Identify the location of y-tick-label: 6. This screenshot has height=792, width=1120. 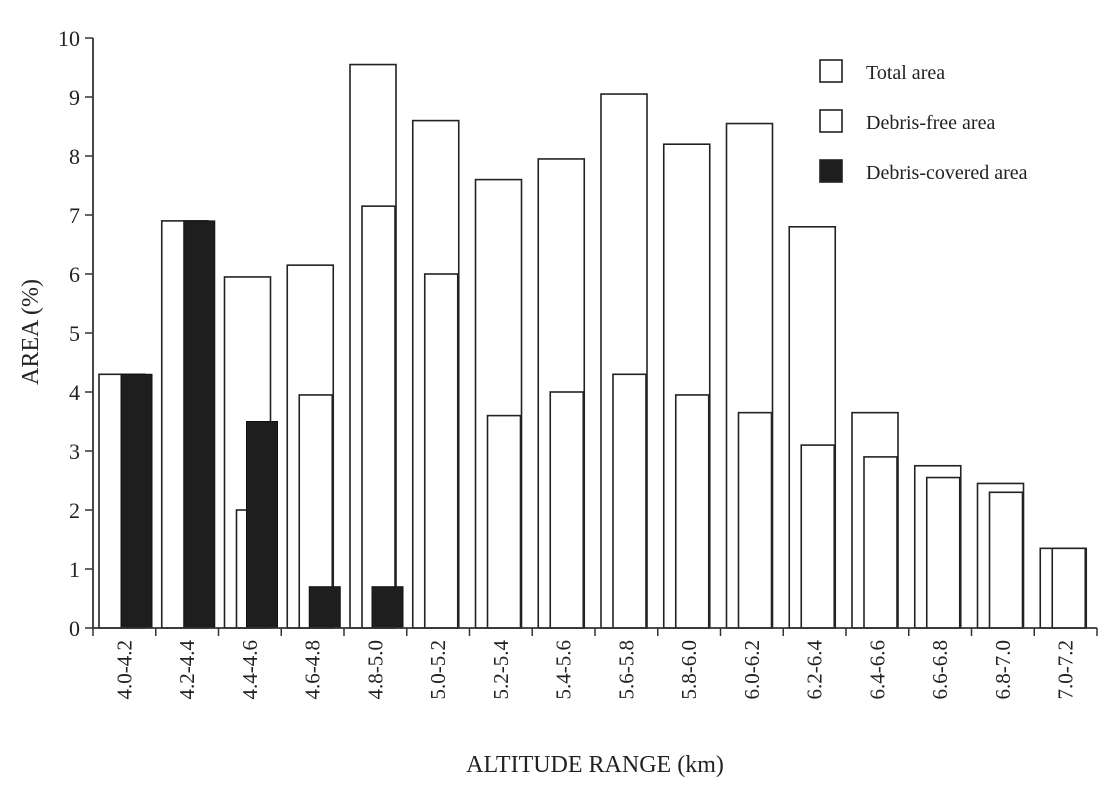
(74, 274).